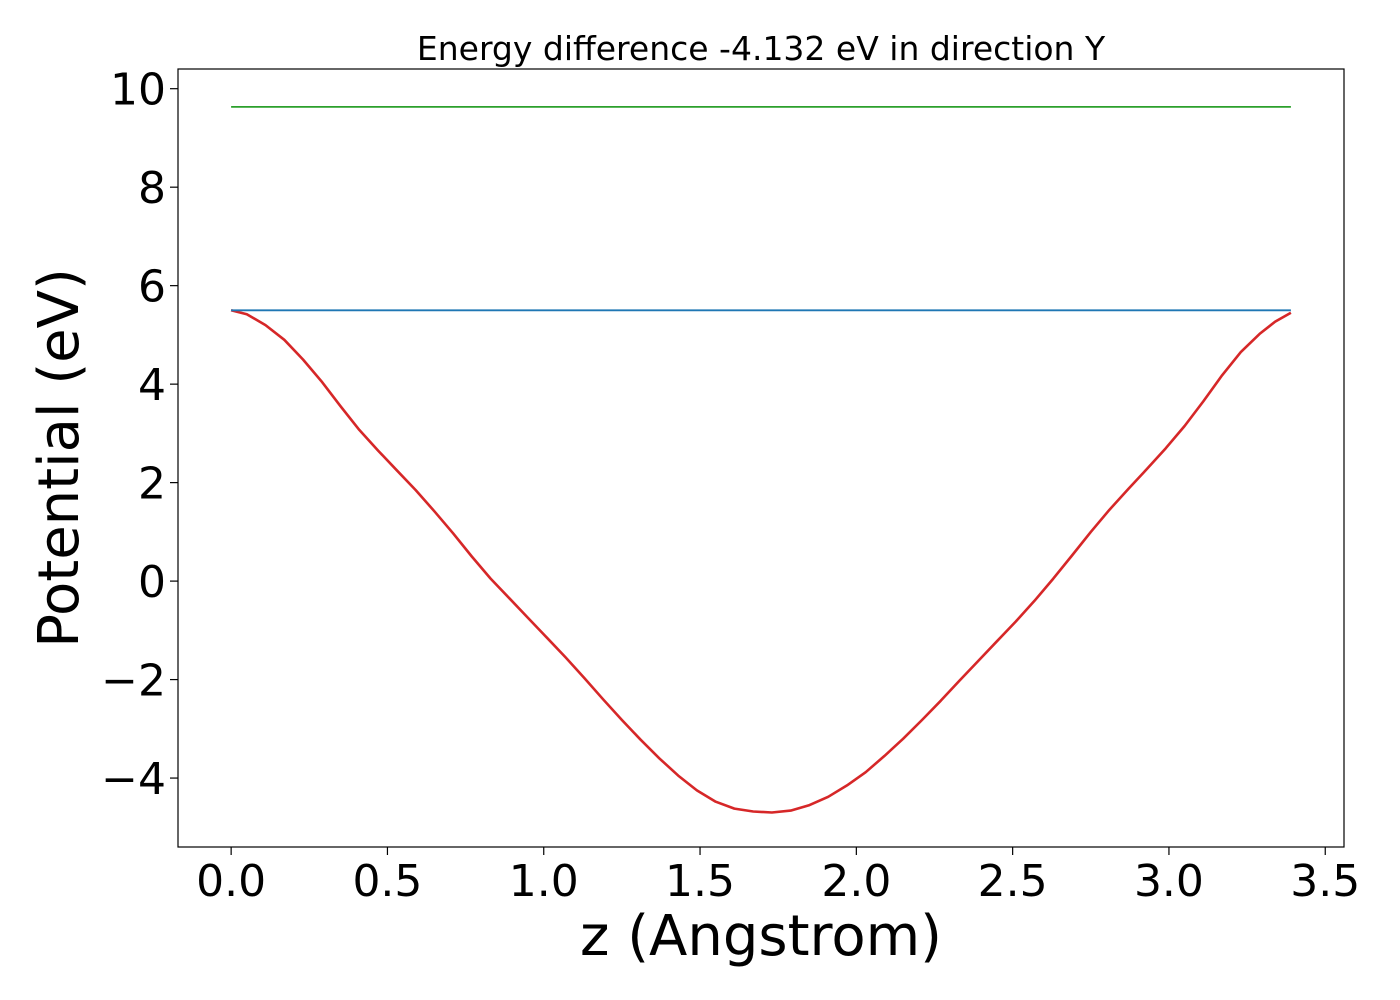 This screenshot has height=1000, width=1400. I want to click on y-tick-label: 10, so click(138, 90).